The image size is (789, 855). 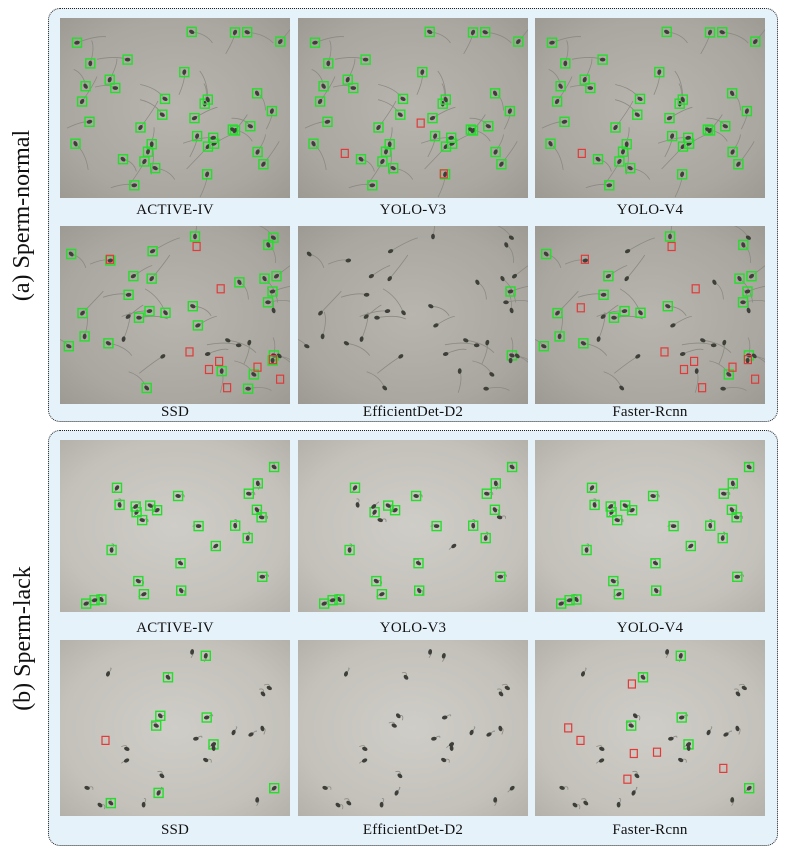 What do you see at coordinates (650, 123) in the screenshot?
I see `cell-a-yolo-v4: YOLO-V4` at bounding box center [650, 123].